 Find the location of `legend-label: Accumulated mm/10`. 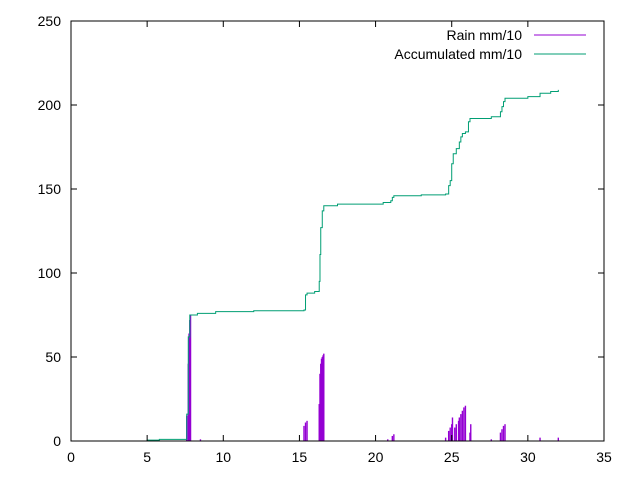

legend-label: Accumulated mm/10 is located at coordinates (458, 54).